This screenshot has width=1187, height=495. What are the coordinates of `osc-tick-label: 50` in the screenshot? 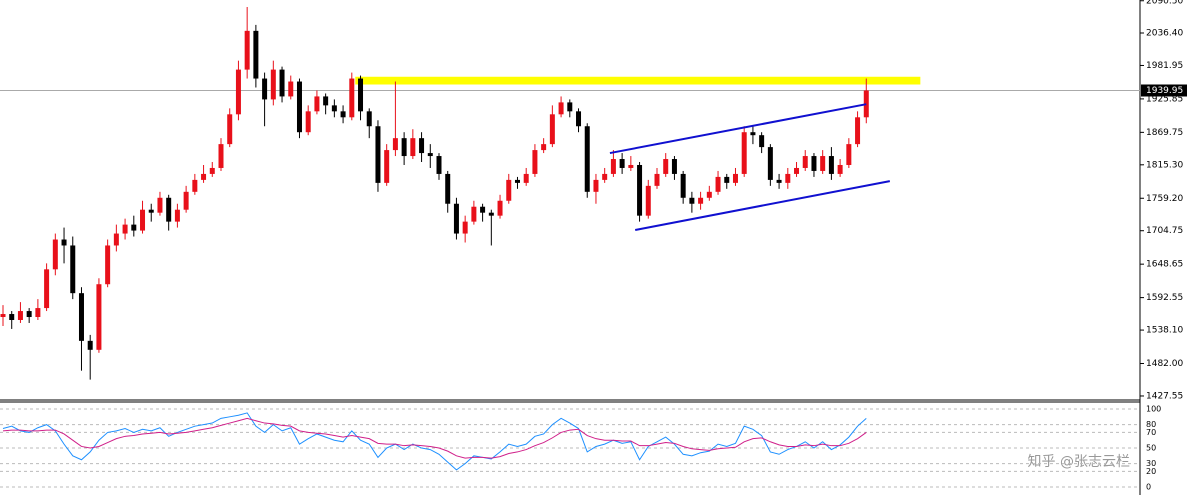 It's located at (1151, 448).